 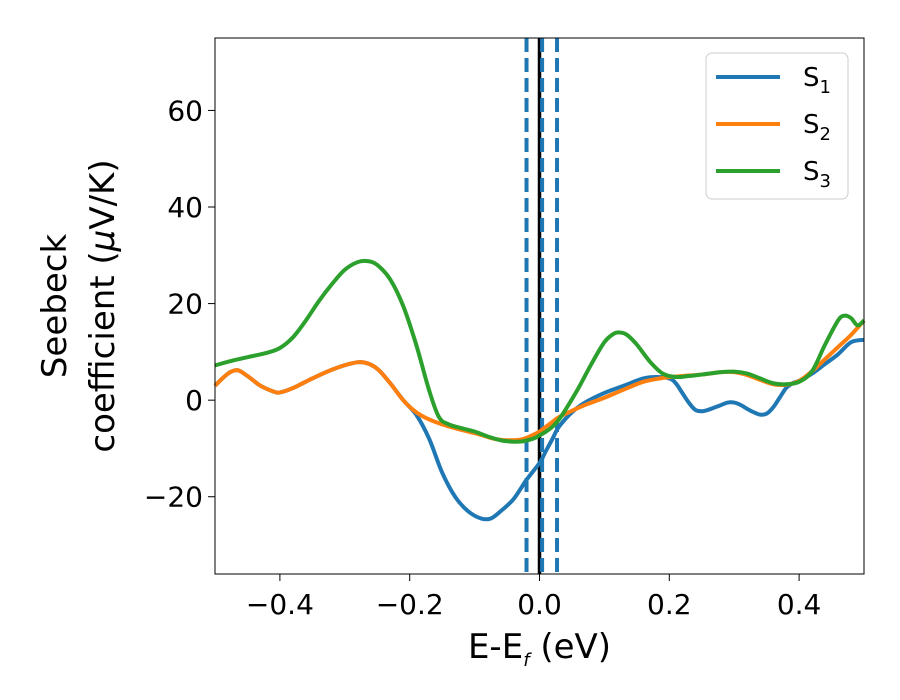 I want to click on x-tick-label: 0.4, so click(x=799, y=604).